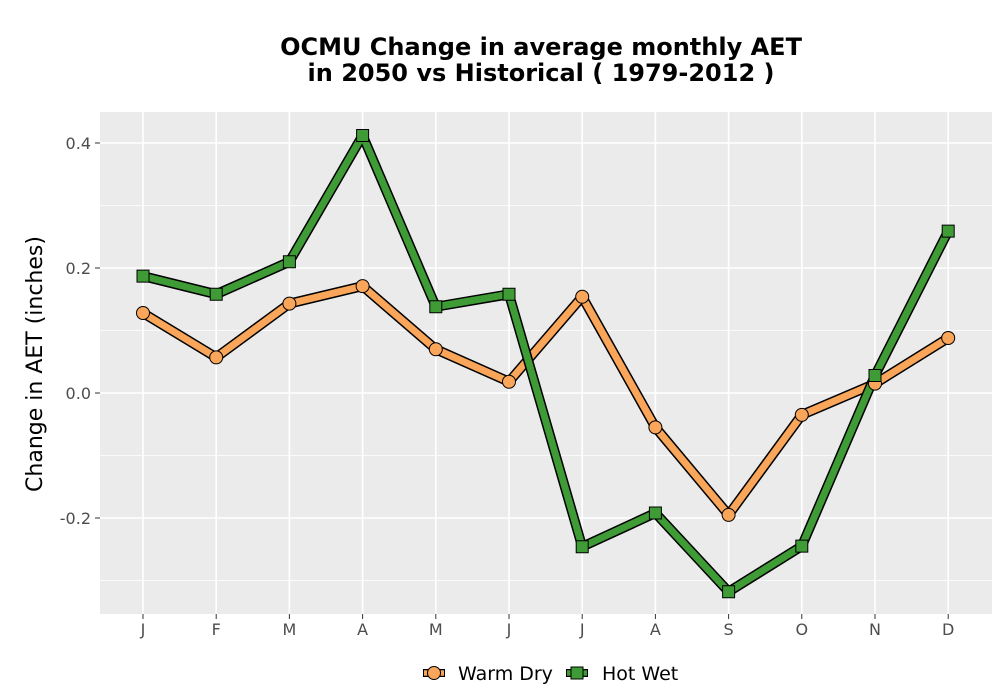  Describe the element at coordinates (35, 364) in the screenshot. I see `y-axis-title: Change in AET (inches)` at that location.